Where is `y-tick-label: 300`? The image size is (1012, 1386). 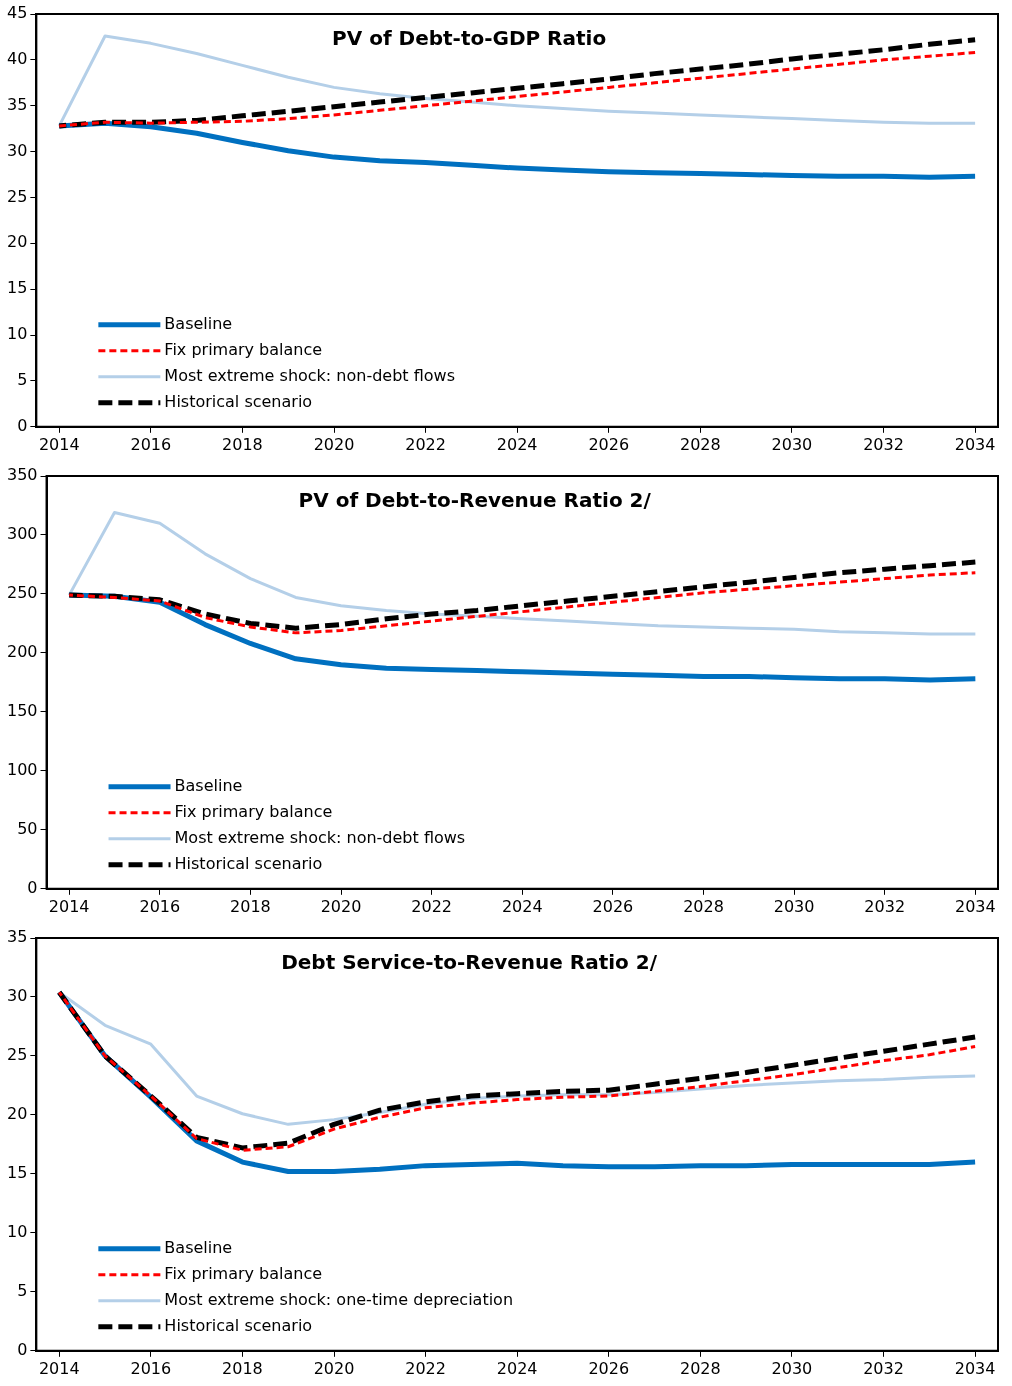 y-tick-label: 300 is located at coordinates (22, 534).